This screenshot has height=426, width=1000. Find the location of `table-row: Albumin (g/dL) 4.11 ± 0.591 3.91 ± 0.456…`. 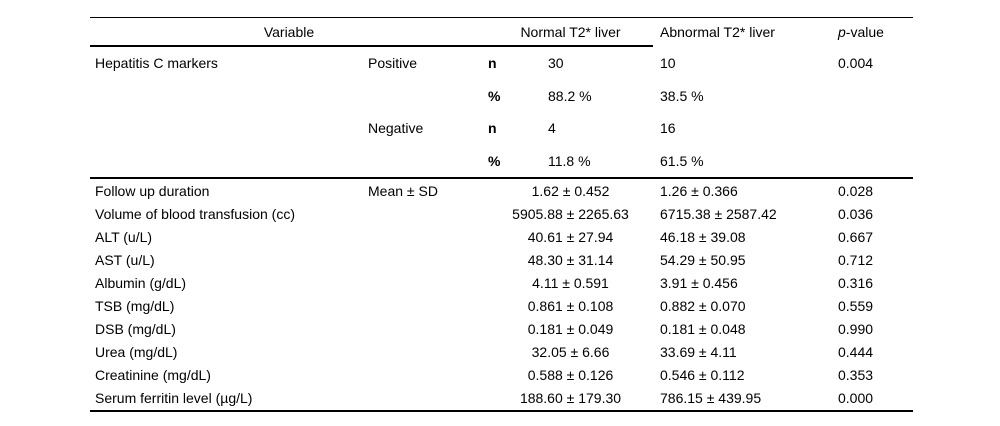

table-row: Albumin (g/dL) 4.11 ± 0.591 3.91 ± 0.456… is located at coordinates (501, 282).